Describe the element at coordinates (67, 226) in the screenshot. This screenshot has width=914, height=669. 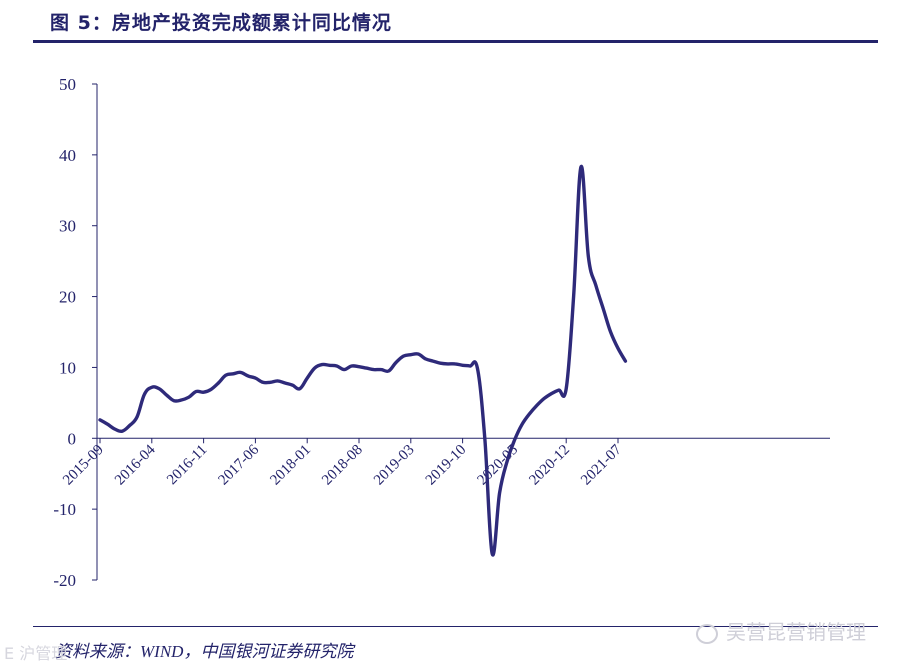
I see `y-tick-label: 30` at that location.